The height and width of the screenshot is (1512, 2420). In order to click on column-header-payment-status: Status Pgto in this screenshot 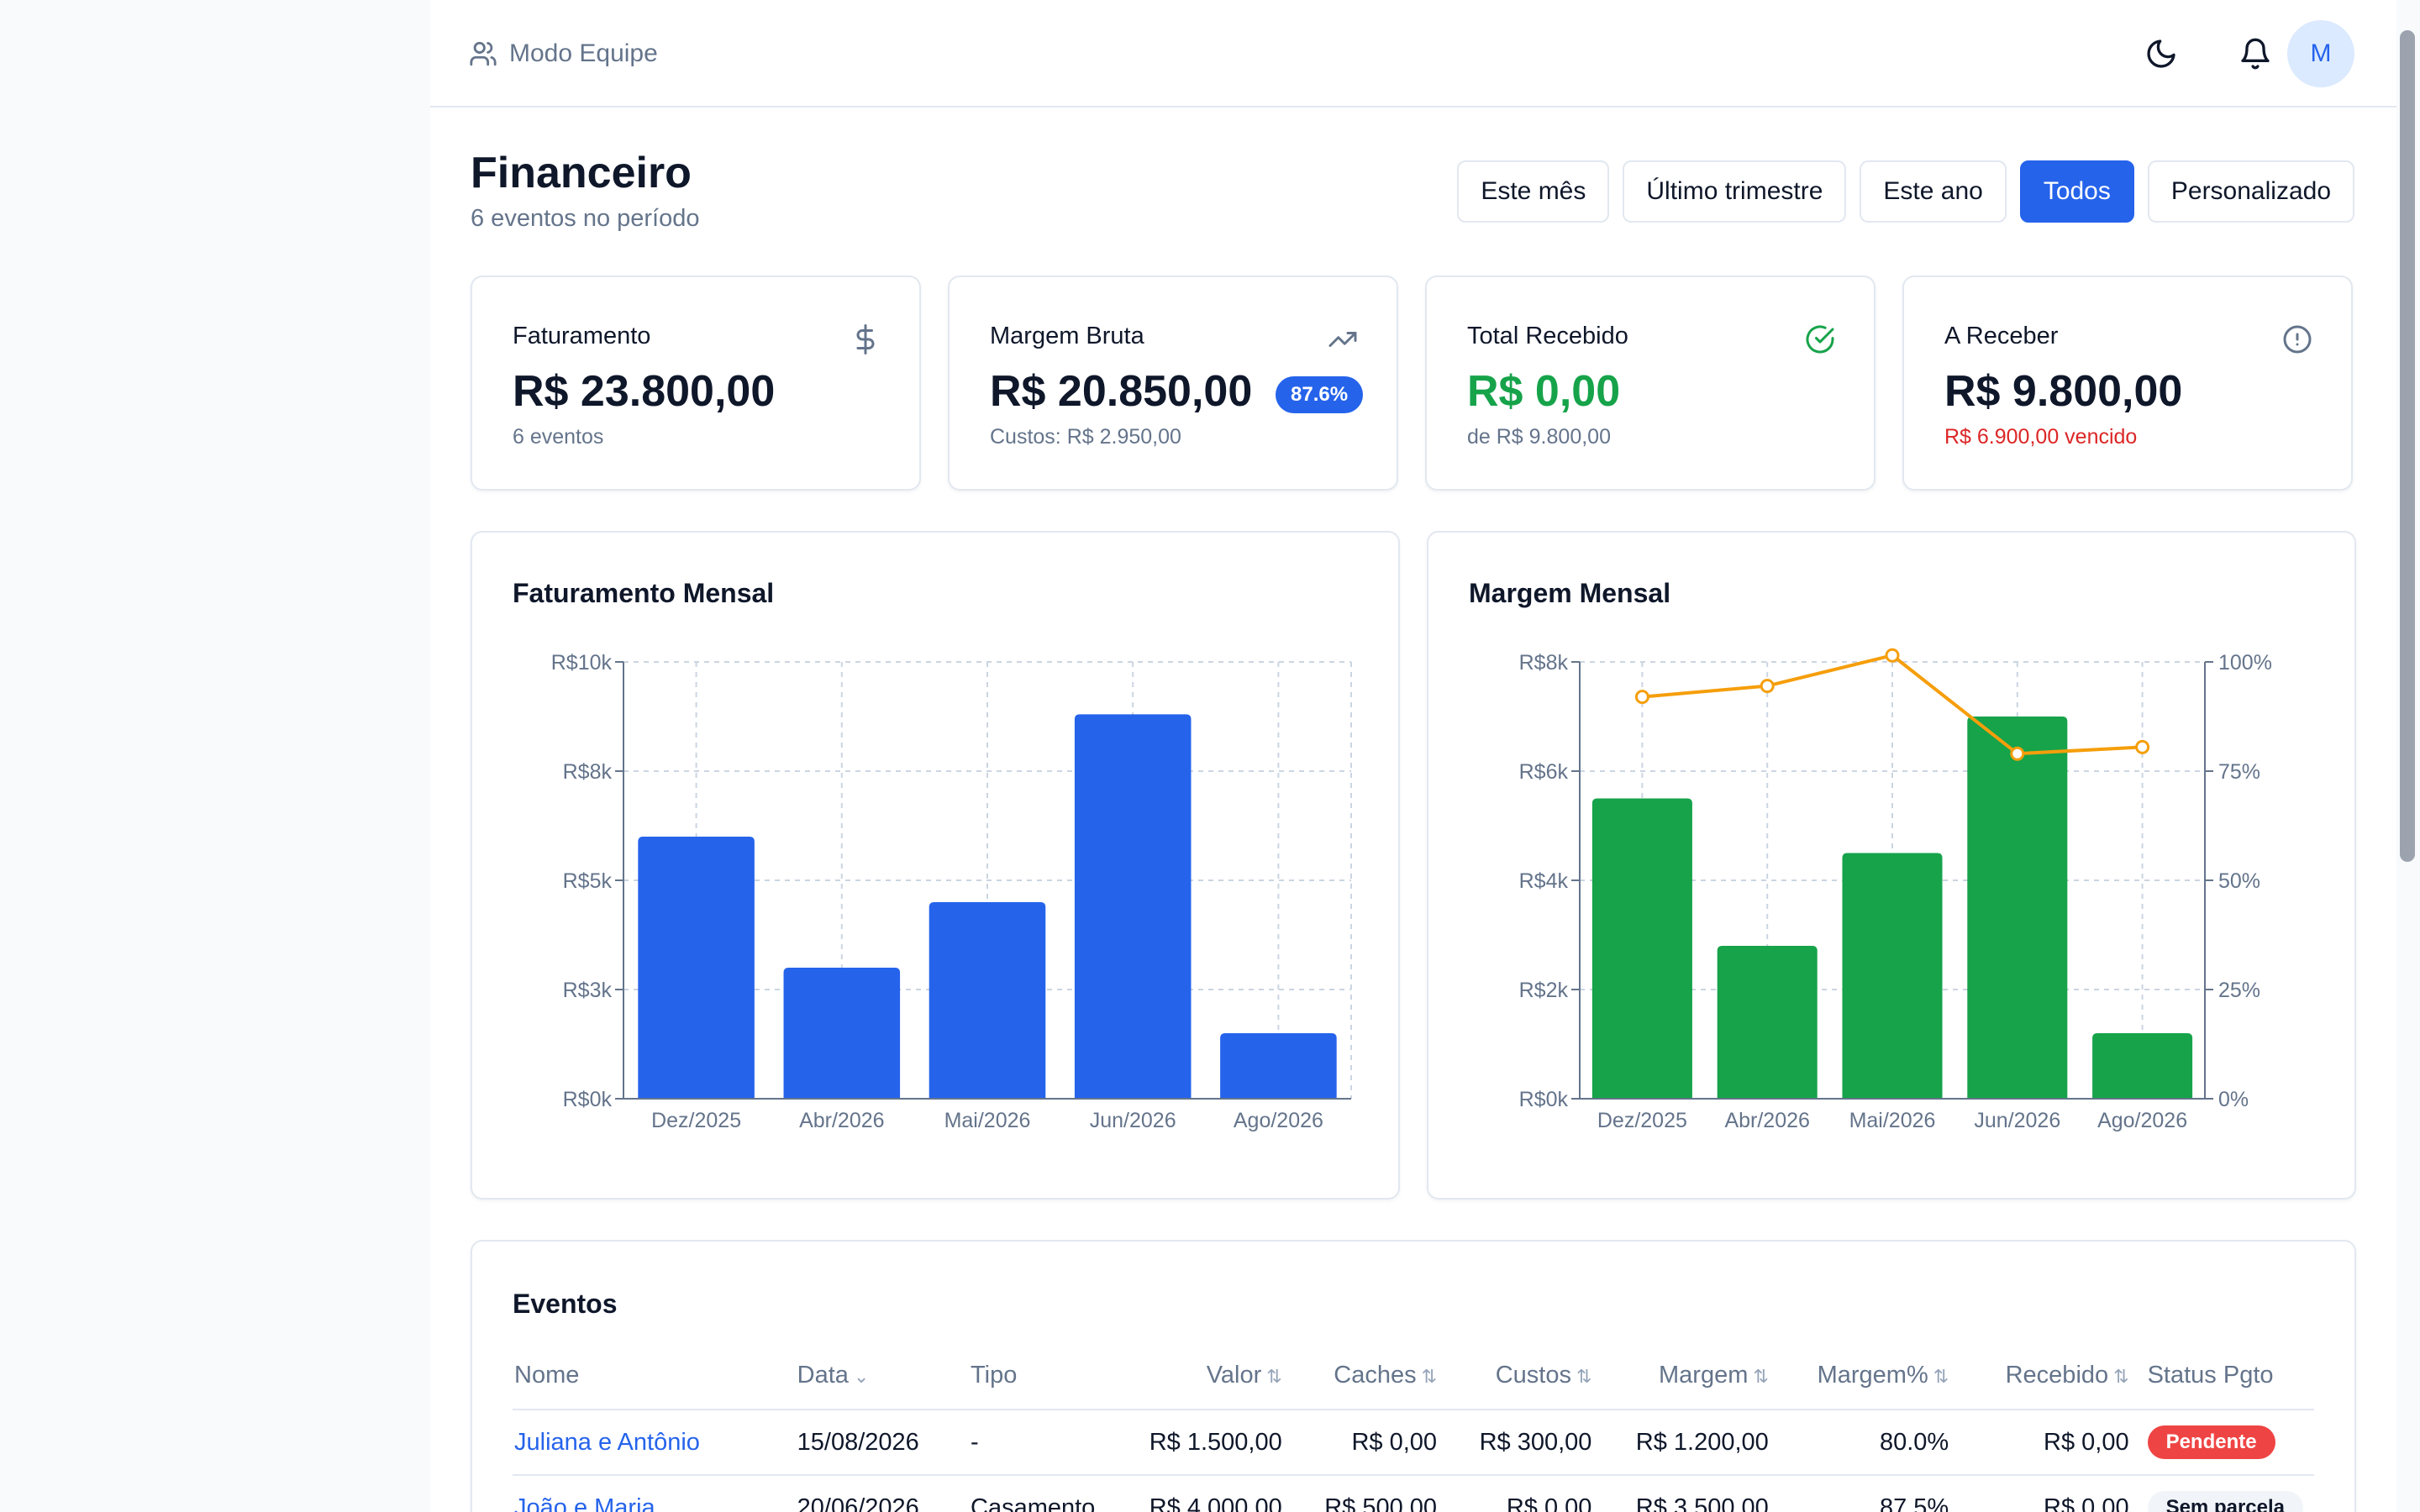, I will do `click(2229, 1376)`.